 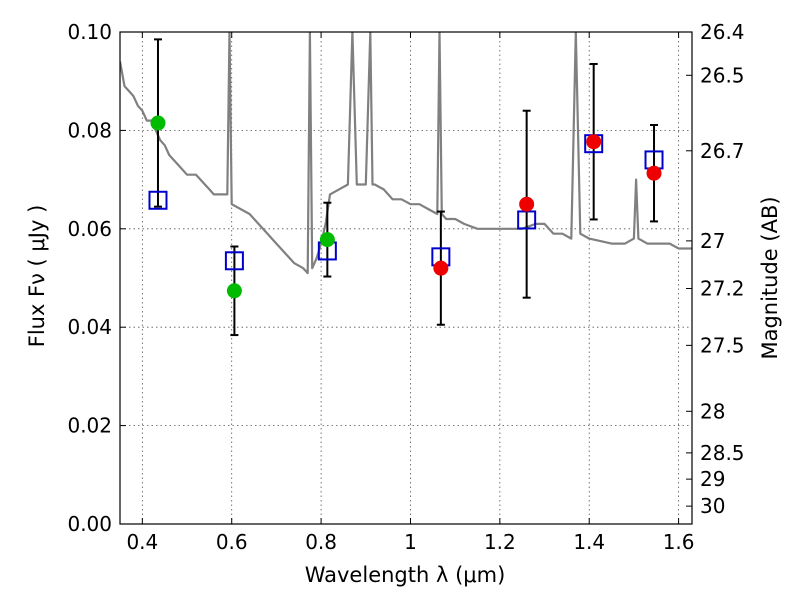 What do you see at coordinates (89, 130) in the screenshot?
I see `y-tick-label: 0.08` at bounding box center [89, 130].